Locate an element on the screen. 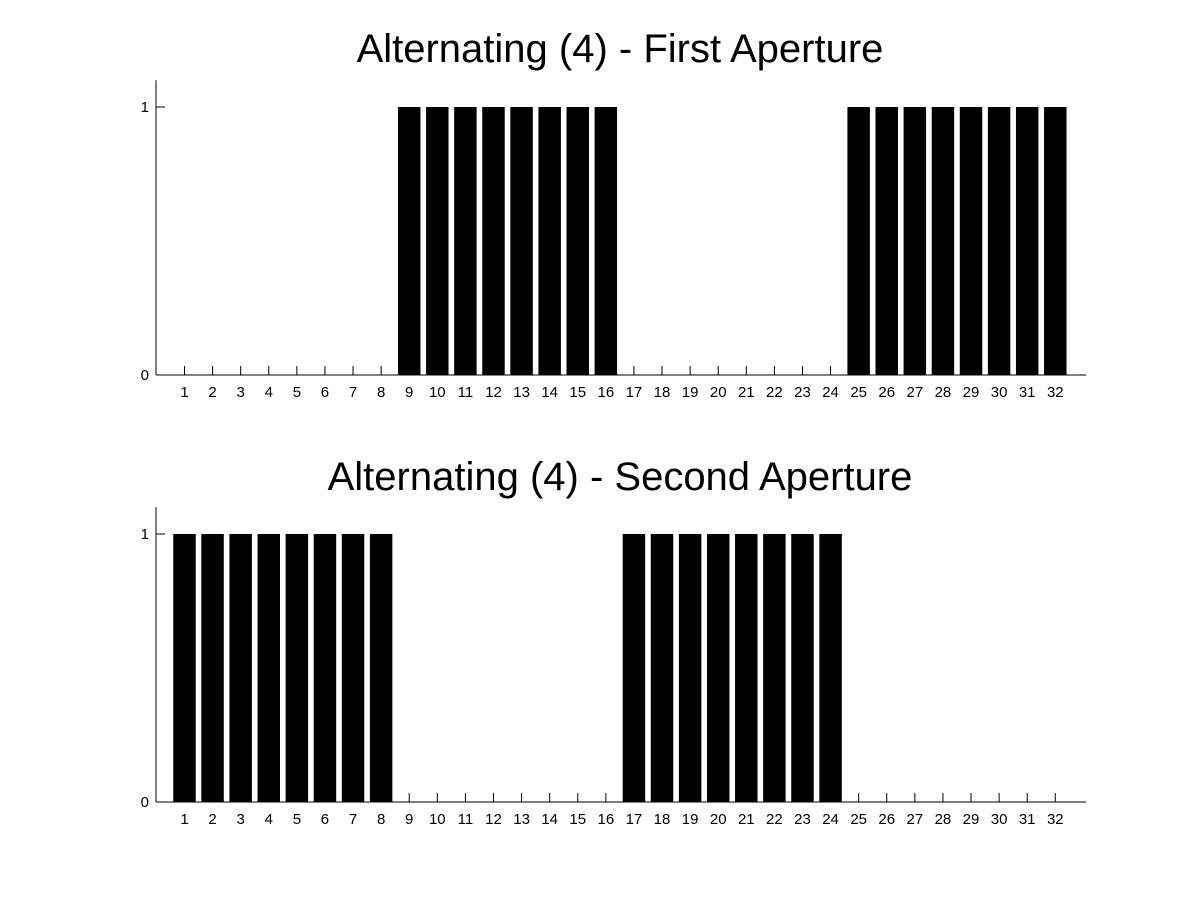 This screenshot has height=901, width=1201. y-tick-label: 1 is located at coordinates (145, 107).